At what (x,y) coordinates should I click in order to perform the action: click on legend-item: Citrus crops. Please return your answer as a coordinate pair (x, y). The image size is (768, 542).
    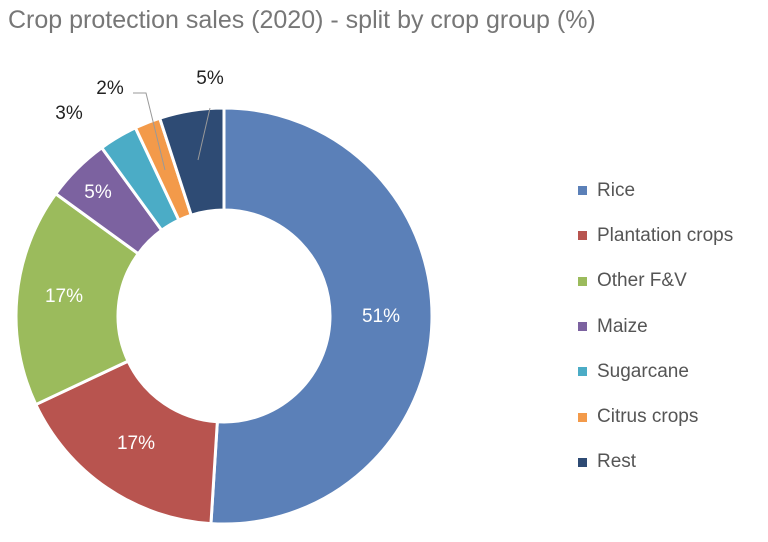
    Looking at the image, I should click on (655, 416).